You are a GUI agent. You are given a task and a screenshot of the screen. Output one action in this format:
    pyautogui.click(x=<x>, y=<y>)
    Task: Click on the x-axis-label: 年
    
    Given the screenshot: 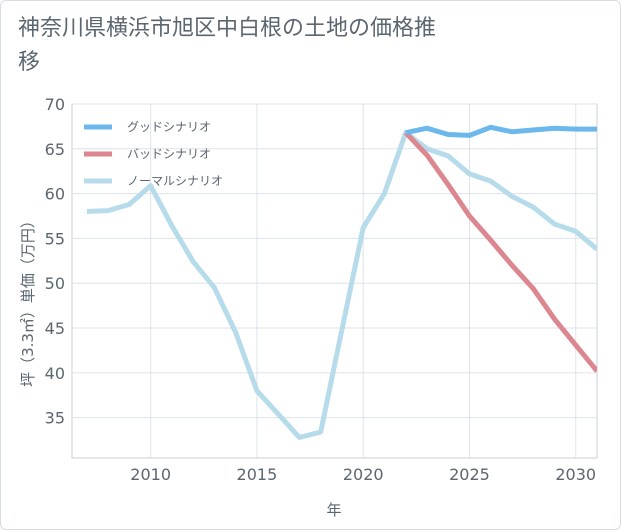 What is the action you would take?
    pyautogui.click(x=333, y=510)
    